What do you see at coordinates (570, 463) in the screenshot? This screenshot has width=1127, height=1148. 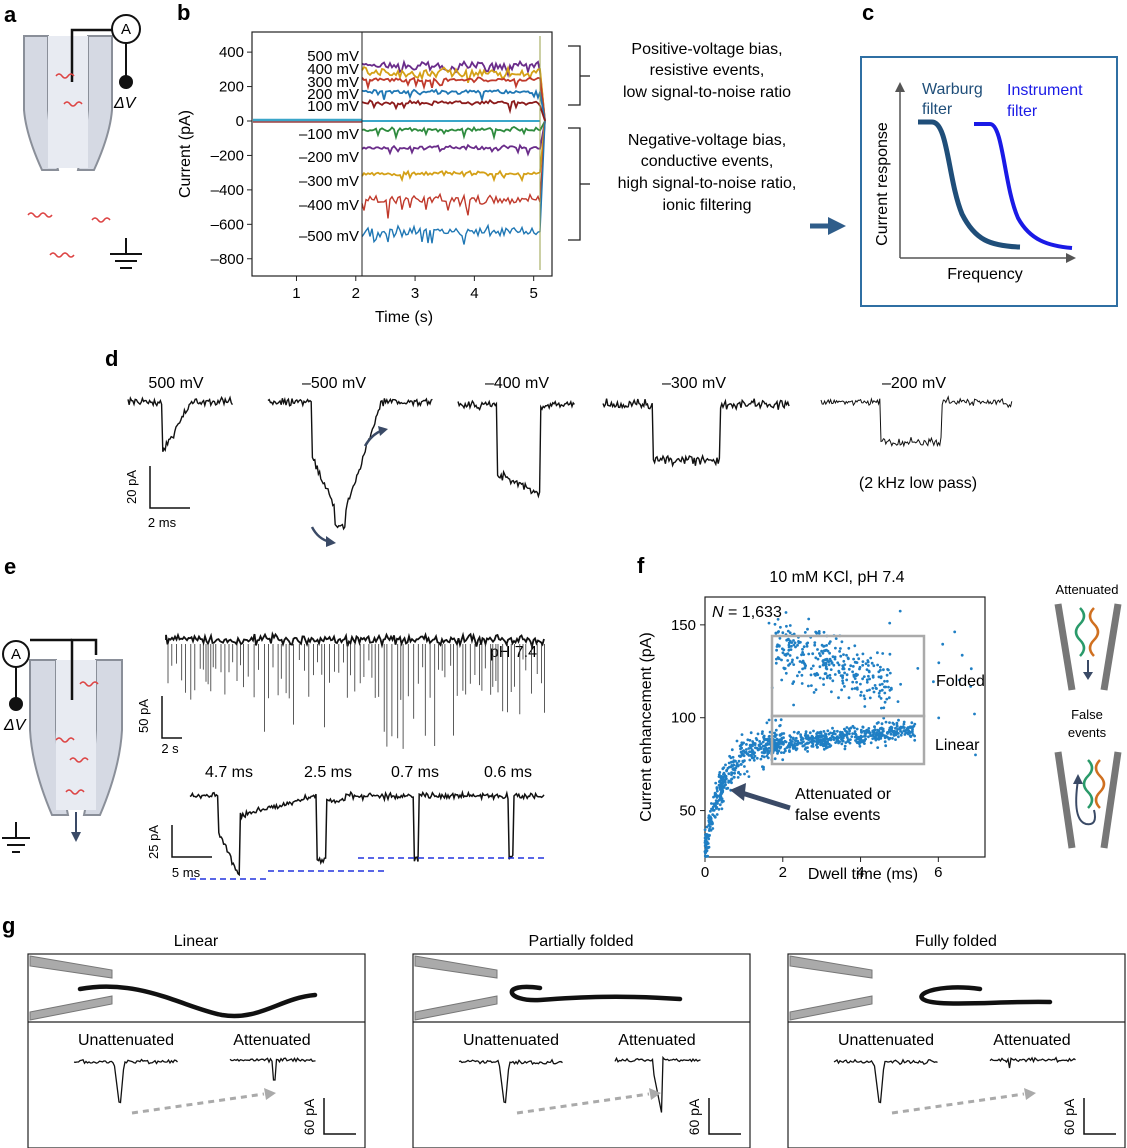 I see `event-traces-d` at bounding box center [570, 463].